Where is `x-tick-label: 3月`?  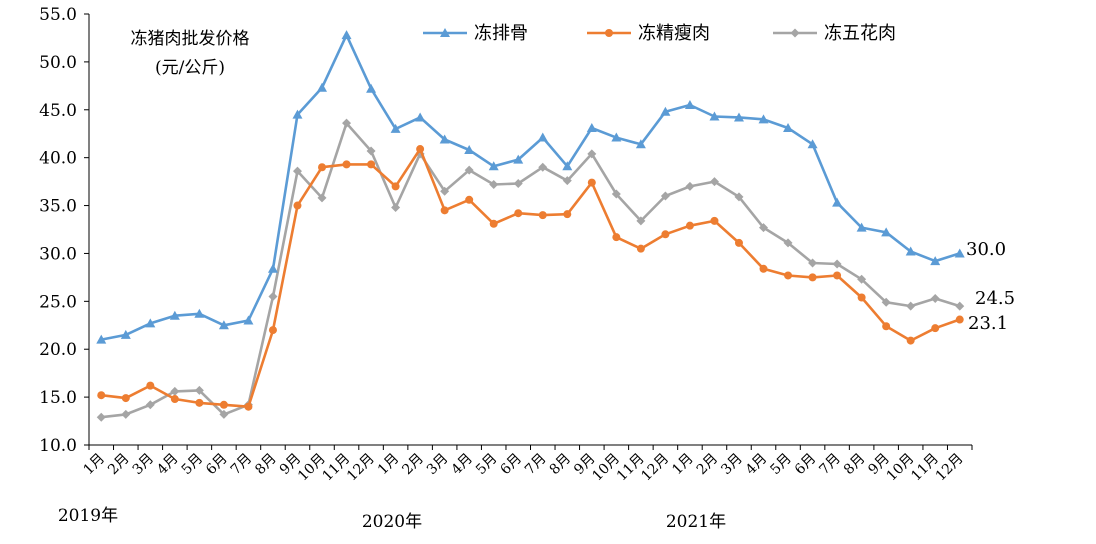
x-tick-label: 3月 is located at coordinates (732, 465).